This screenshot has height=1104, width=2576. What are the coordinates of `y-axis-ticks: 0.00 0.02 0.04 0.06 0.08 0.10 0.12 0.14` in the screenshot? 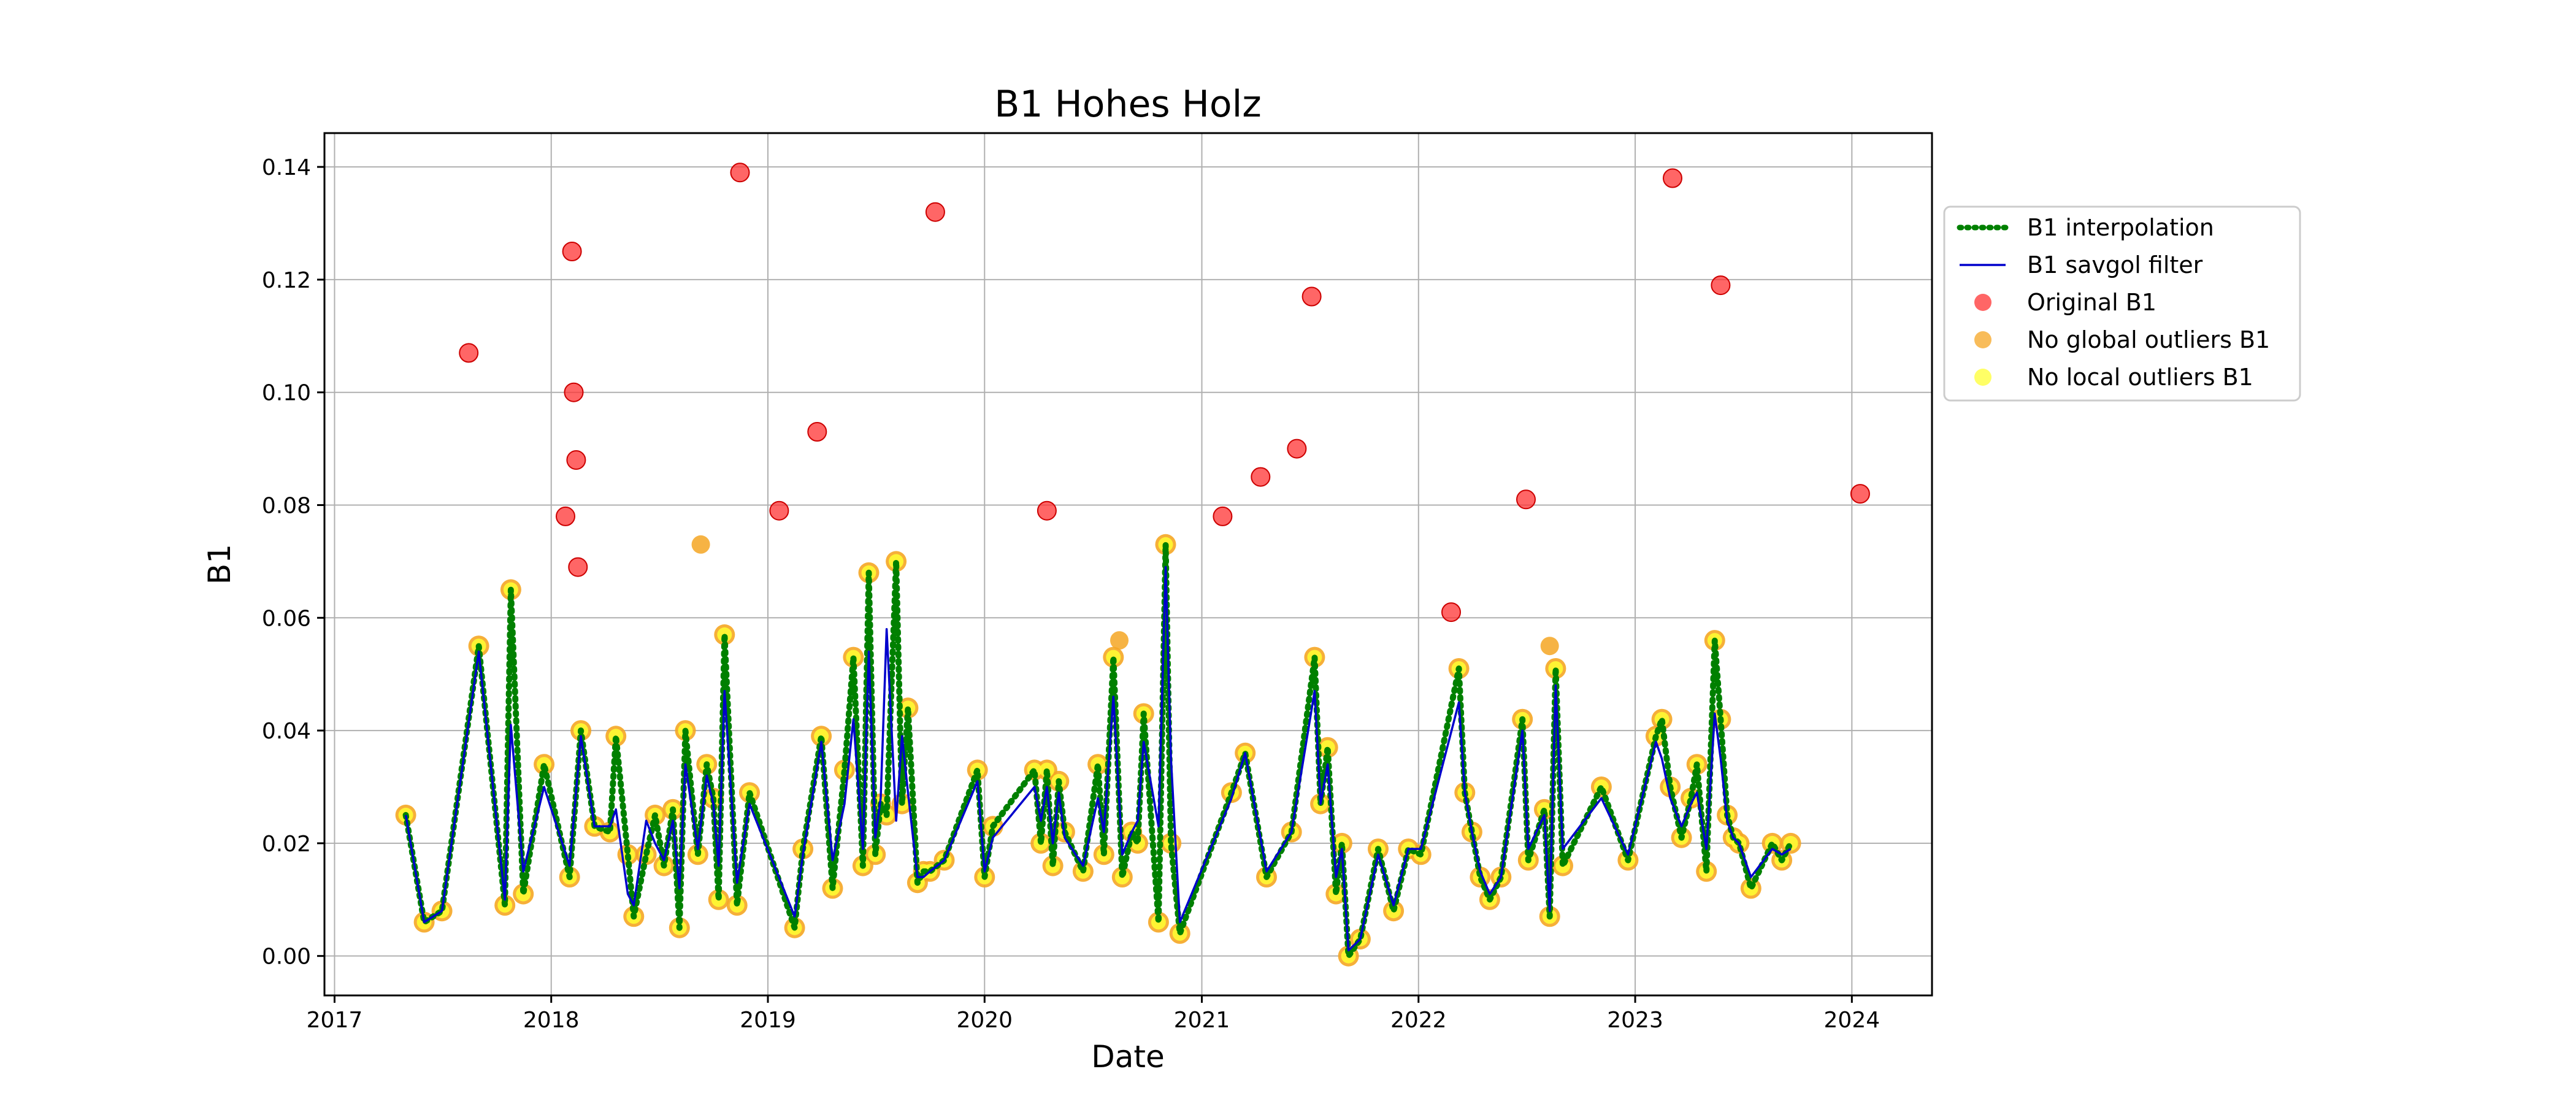 It's located at (293, 562).